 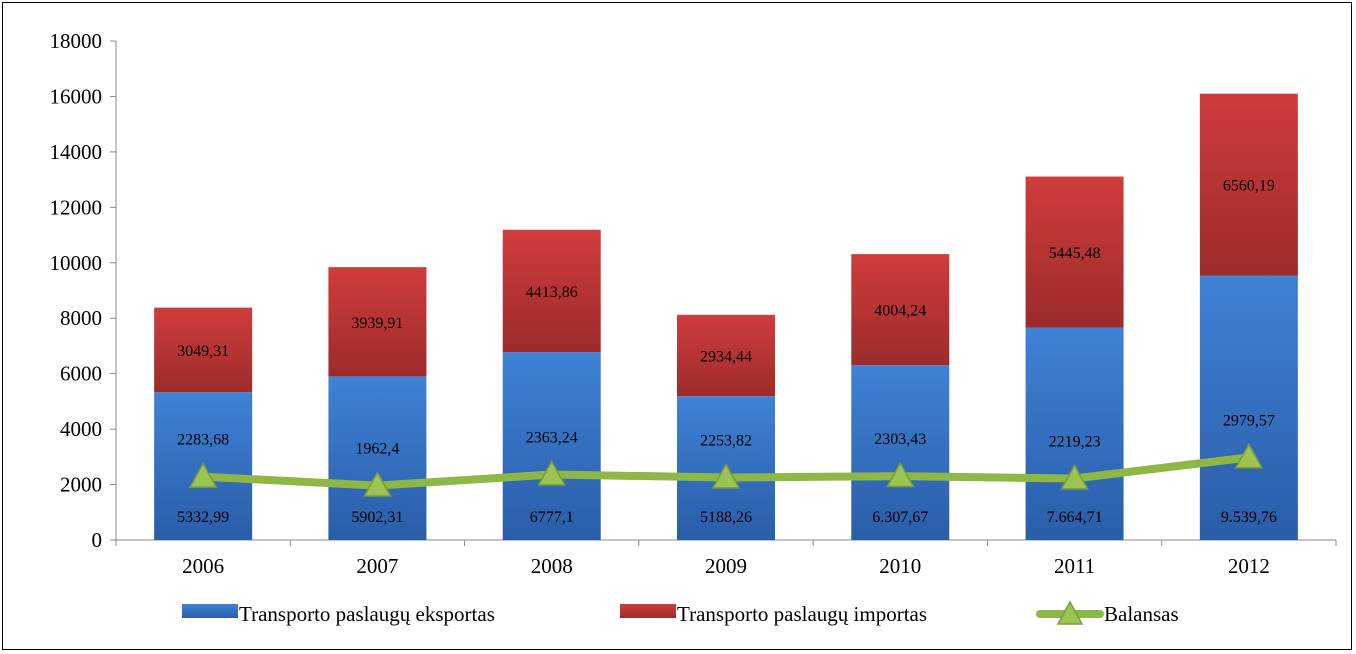 I want to click on y-tick-label: 6000, so click(x=81, y=374).